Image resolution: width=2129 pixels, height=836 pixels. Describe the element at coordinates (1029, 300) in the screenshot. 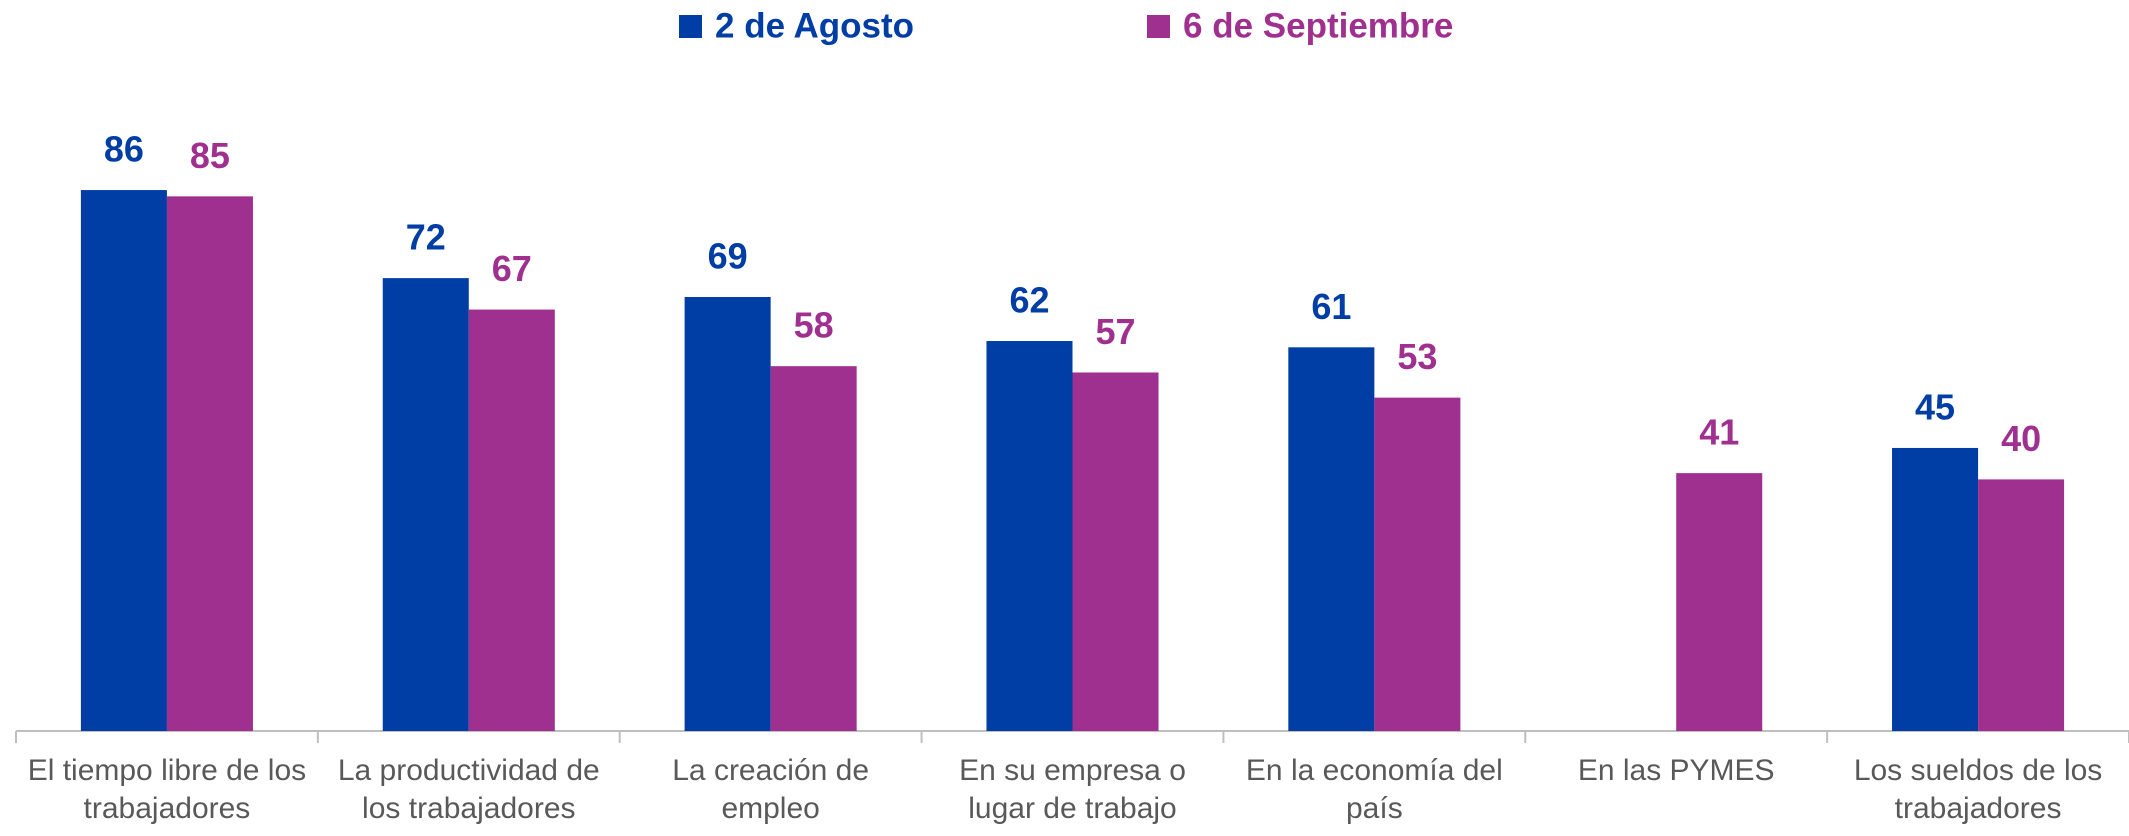

I see `value-label: 62` at that location.